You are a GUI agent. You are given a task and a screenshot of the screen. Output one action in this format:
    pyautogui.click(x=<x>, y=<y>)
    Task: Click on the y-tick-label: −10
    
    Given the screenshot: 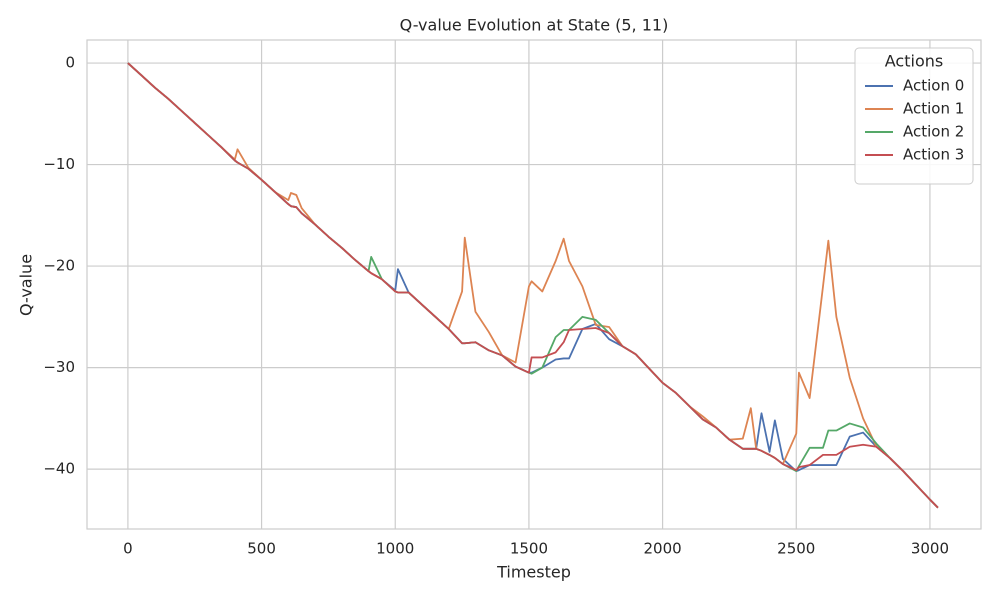 What is the action you would take?
    pyautogui.click(x=59, y=164)
    